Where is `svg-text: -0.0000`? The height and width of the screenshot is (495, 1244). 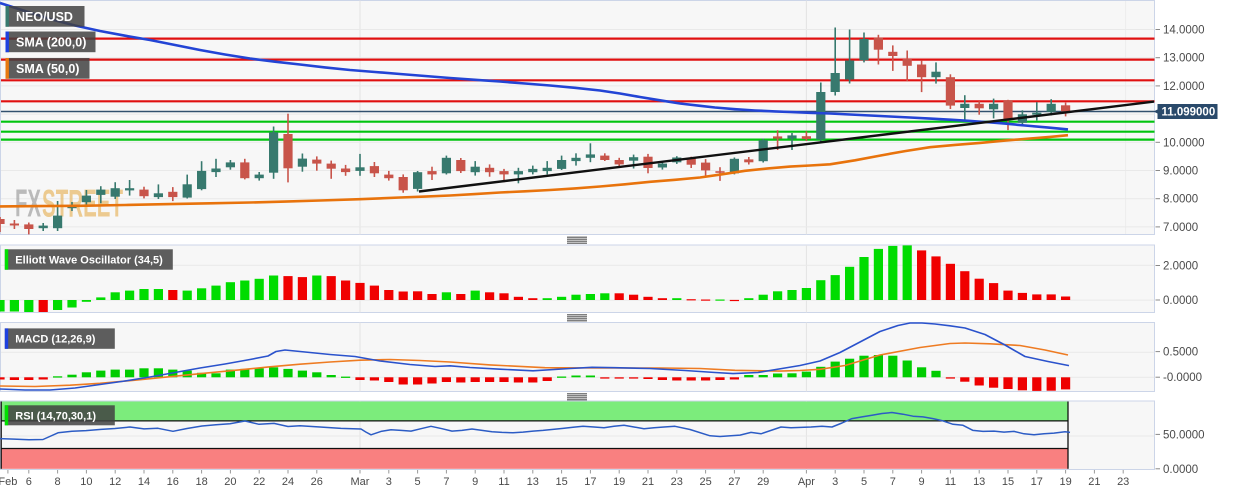
svg-text: -0.0000 is located at coordinates (1182, 378).